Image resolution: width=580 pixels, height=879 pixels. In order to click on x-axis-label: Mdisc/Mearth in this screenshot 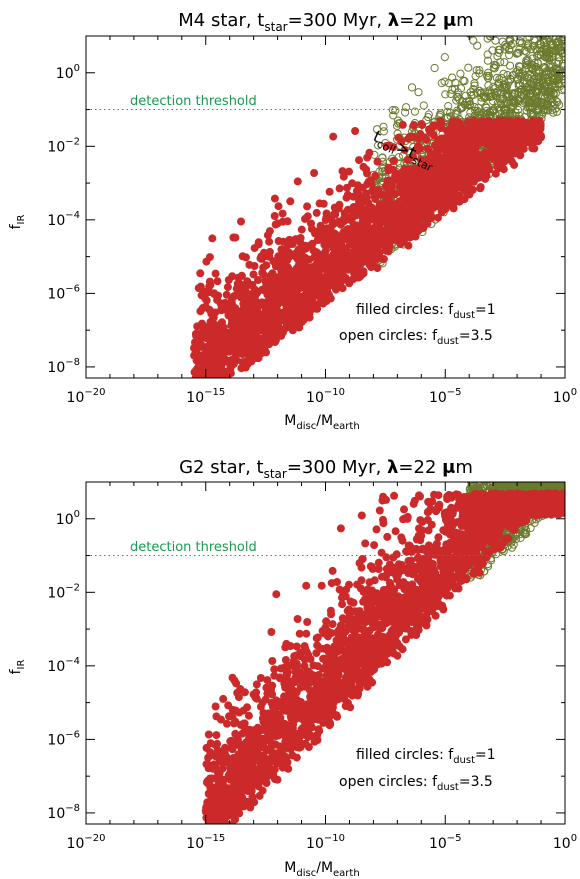, I will do `click(321, 422)`.